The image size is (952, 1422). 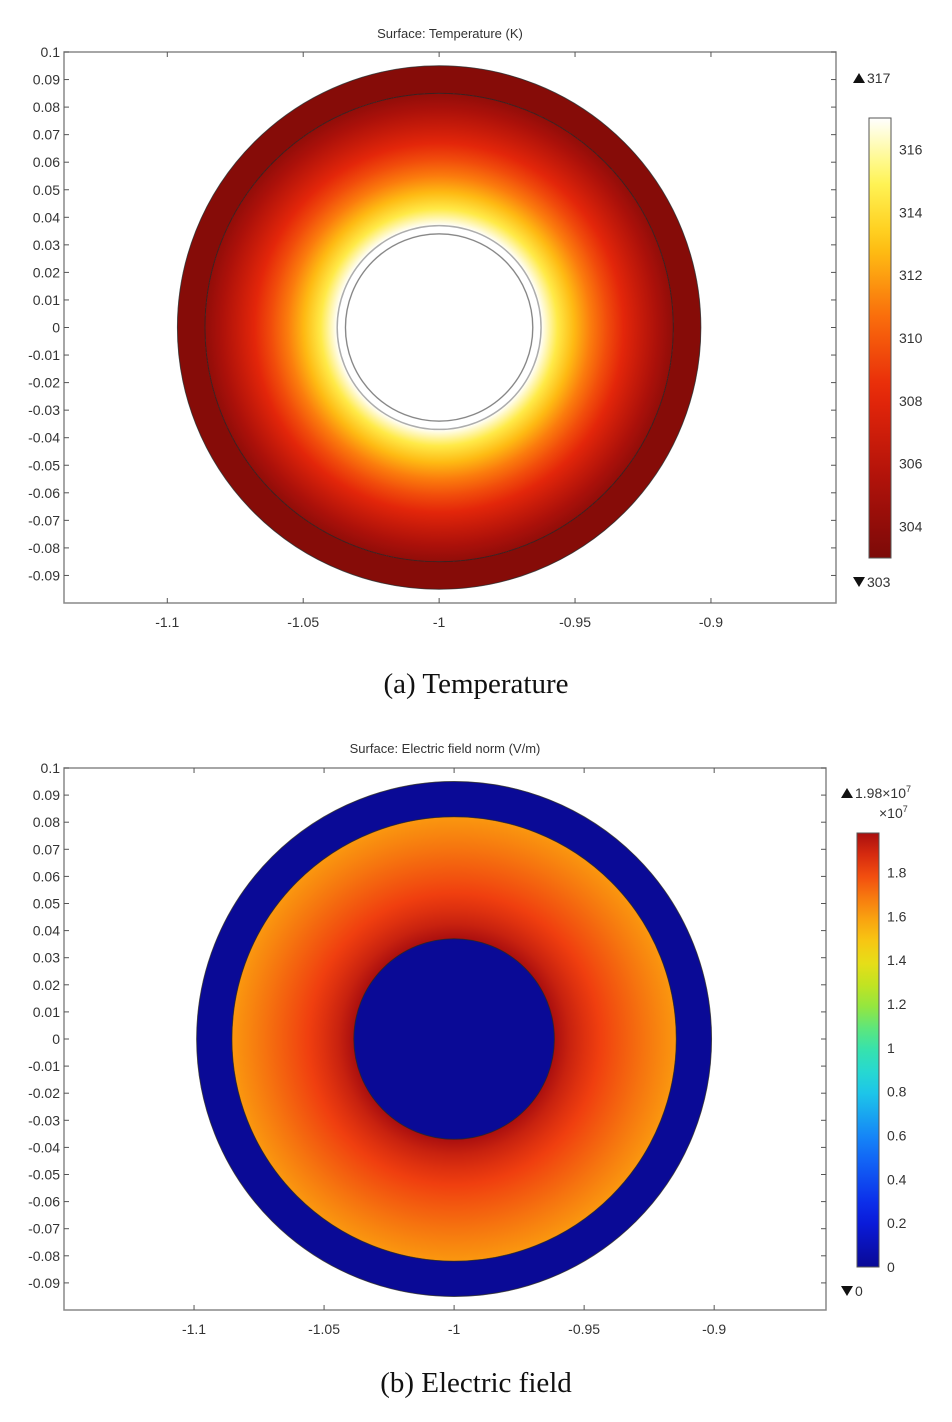 I want to click on colorbar-tick-label: 314, so click(x=911, y=212).